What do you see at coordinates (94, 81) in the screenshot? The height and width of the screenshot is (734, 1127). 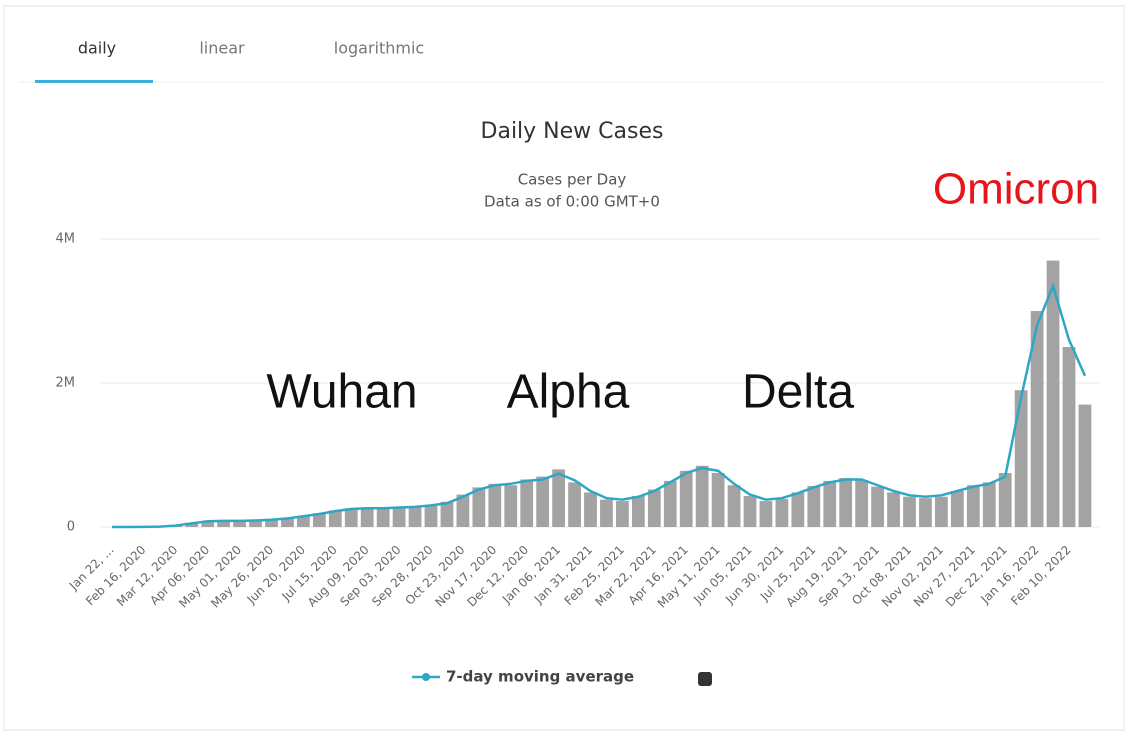 I see `active-tab-underline` at bounding box center [94, 81].